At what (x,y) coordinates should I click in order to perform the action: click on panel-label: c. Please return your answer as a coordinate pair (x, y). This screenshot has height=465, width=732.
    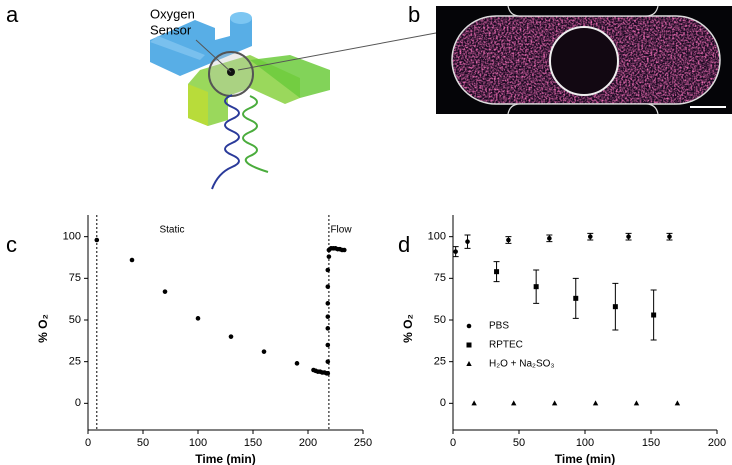
    Looking at the image, I should click on (11, 244).